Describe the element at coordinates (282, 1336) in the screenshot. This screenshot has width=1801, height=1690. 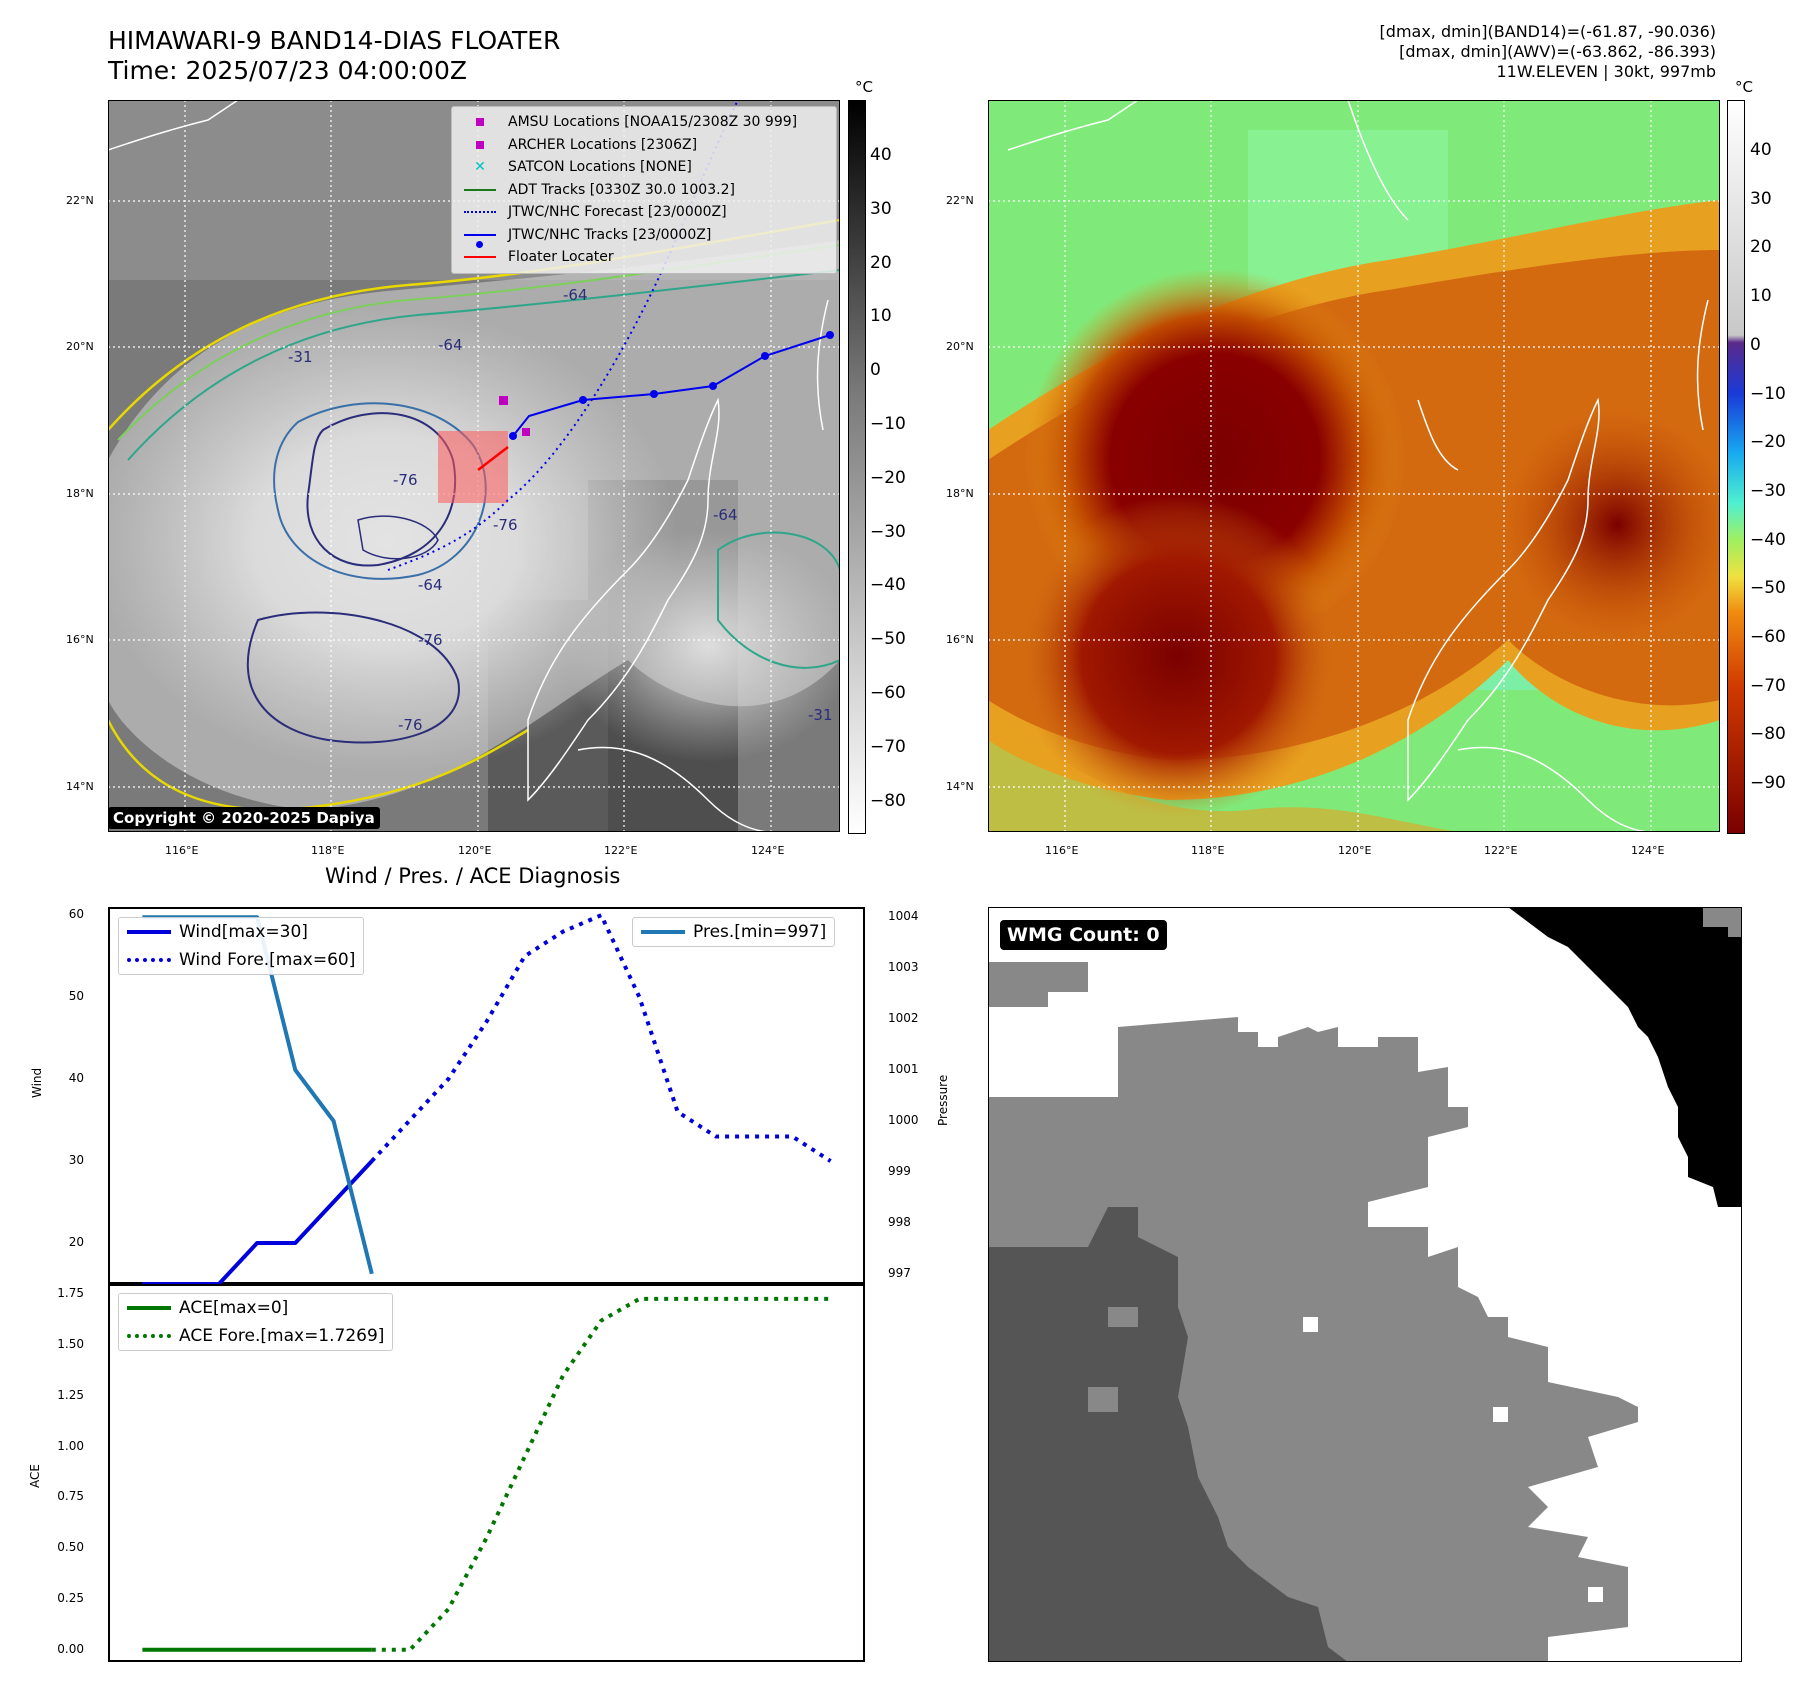
I see `legend-ace-forecast: ACE Fore.[max=1.7269]` at that location.